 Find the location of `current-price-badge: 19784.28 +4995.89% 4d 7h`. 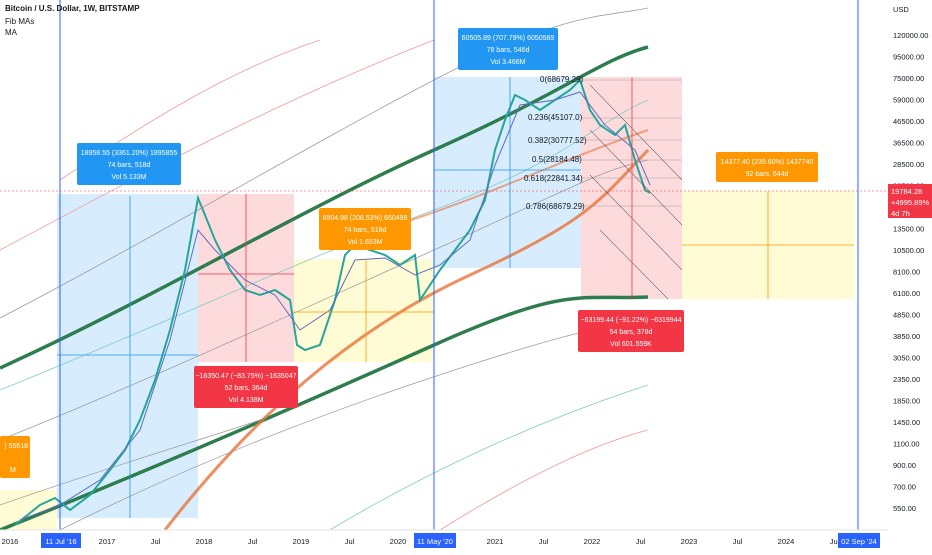

current-price-badge: 19784.28 +4995.89% 4d 7h is located at coordinates (910, 201).